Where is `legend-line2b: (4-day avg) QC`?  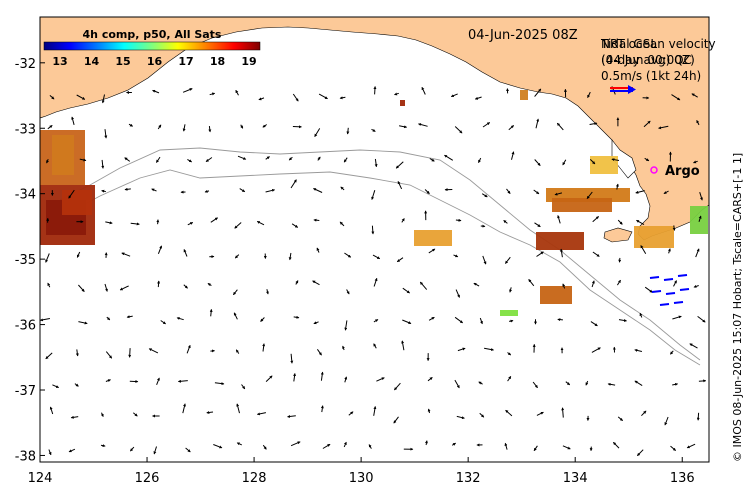
legend-line2b: (4-day avg) QC is located at coordinates (646, 60).